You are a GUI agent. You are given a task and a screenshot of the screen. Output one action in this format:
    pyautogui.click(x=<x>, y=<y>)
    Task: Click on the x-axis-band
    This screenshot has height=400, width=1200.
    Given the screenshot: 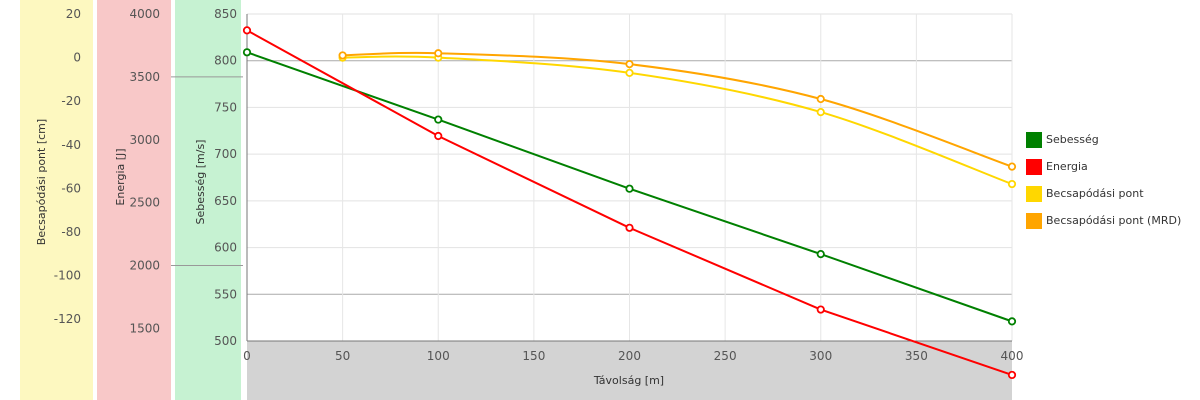 What is the action you would take?
    pyautogui.click(x=629, y=370)
    